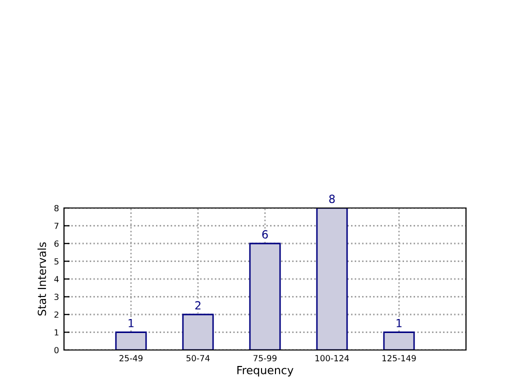  What do you see at coordinates (56, 350) in the screenshot?
I see `y-tick-label: 0` at bounding box center [56, 350].